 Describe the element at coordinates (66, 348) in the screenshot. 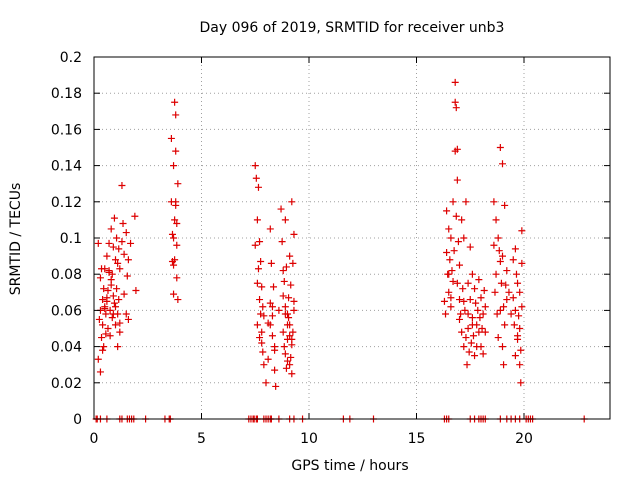

I see `y-tick-label: 0.04` at that location.